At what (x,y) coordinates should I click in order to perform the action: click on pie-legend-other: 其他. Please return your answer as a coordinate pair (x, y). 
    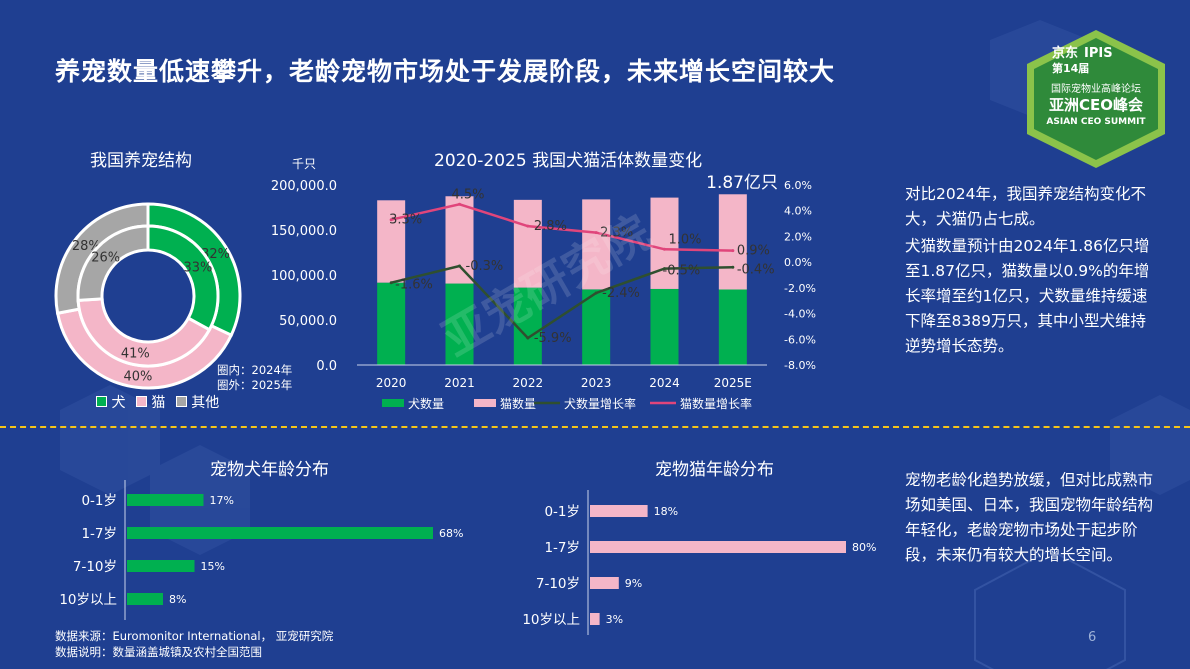
    Looking at the image, I should click on (205, 403).